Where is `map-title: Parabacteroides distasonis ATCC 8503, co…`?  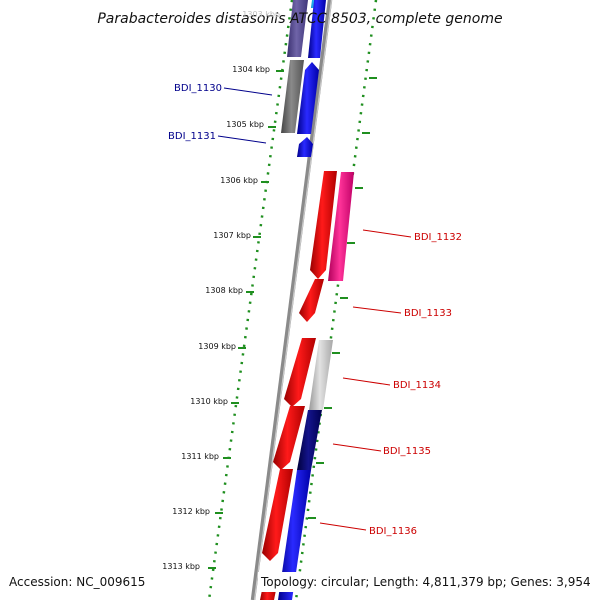 map-title: Parabacteroides distasonis ATCC 8503, co… is located at coordinates (299, 19).